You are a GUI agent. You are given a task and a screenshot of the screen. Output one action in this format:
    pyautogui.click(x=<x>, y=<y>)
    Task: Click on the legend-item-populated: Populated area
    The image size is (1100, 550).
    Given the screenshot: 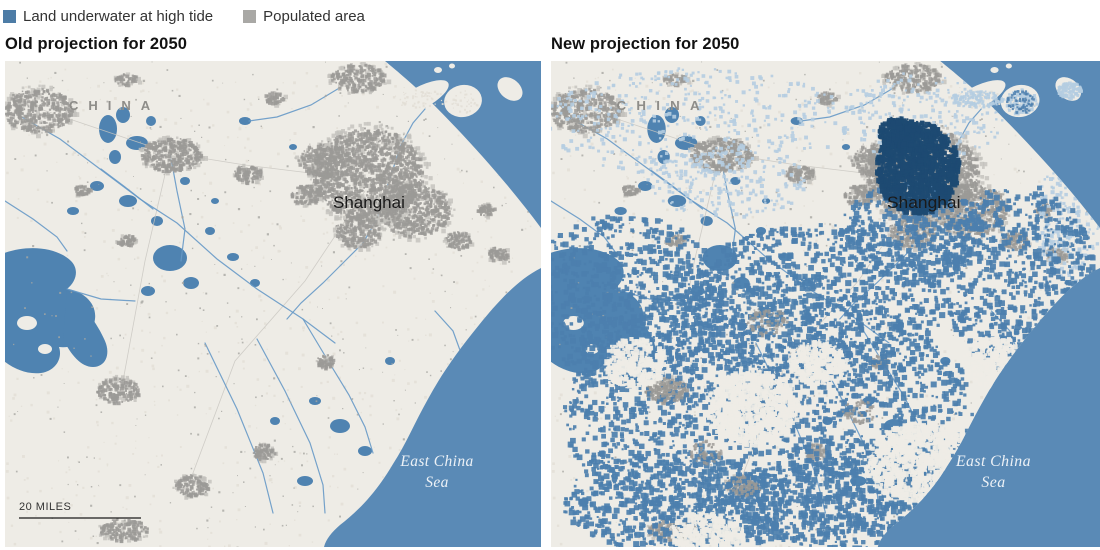 What is the action you would take?
    pyautogui.click(x=304, y=16)
    